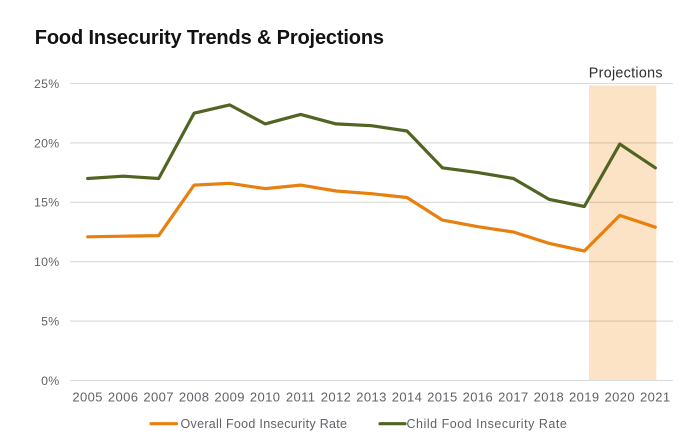 Image resolution: width=695 pixels, height=444 pixels. What do you see at coordinates (229, 396) in the screenshot?
I see `svg-text: 2009` at bounding box center [229, 396].